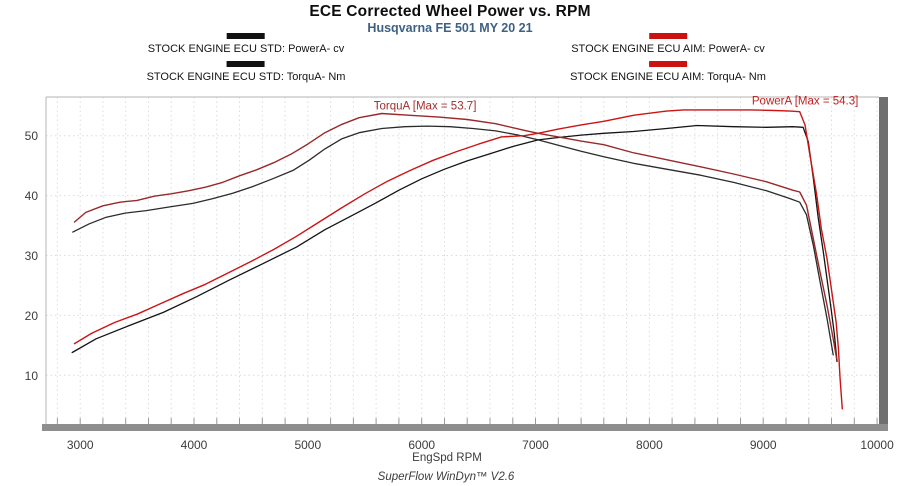  Describe the element at coordinates (32, 376) in the screenshot. I see `y-tick-label: 10` at that location.